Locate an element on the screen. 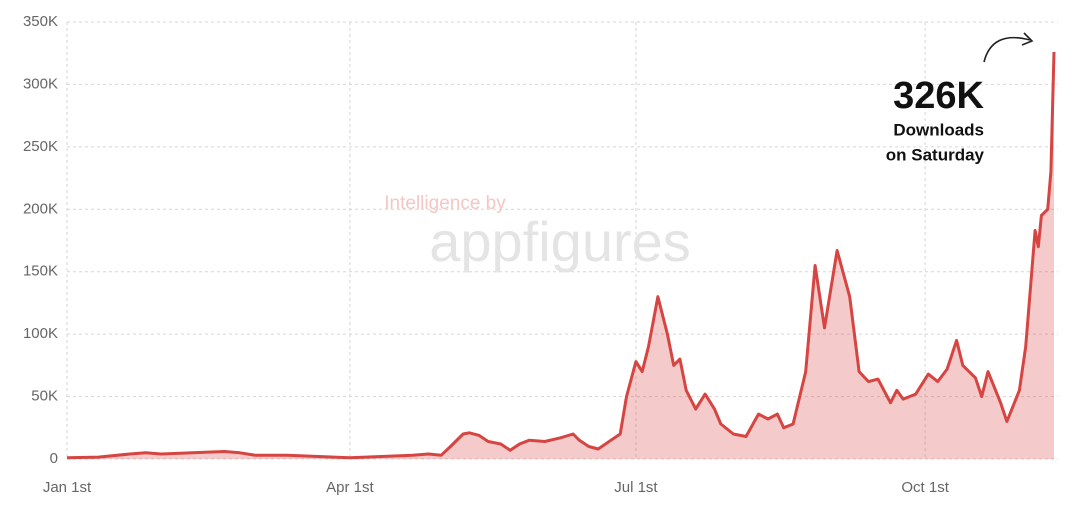 This screenshot has height=513, width=1080. x-tick-label: Apr 1st is located at coordinates (350, 487).